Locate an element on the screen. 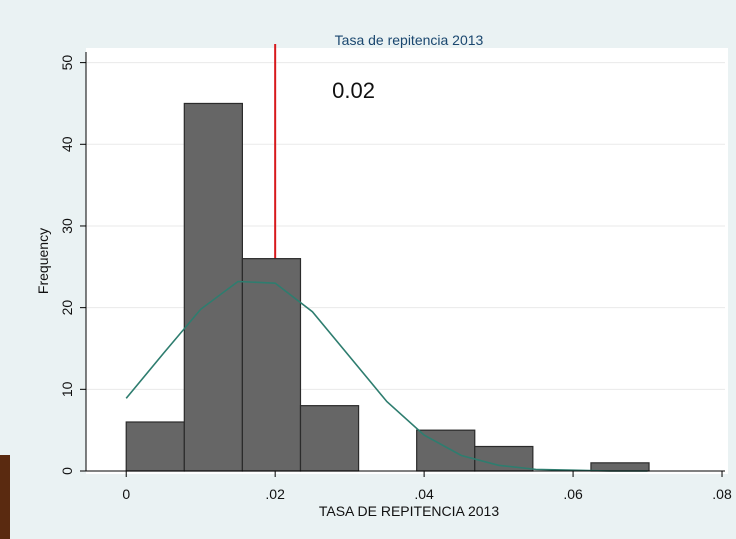 This screenshot has height=539, width=736. y-tick-label: 0 is located at coordinates (67, 471).